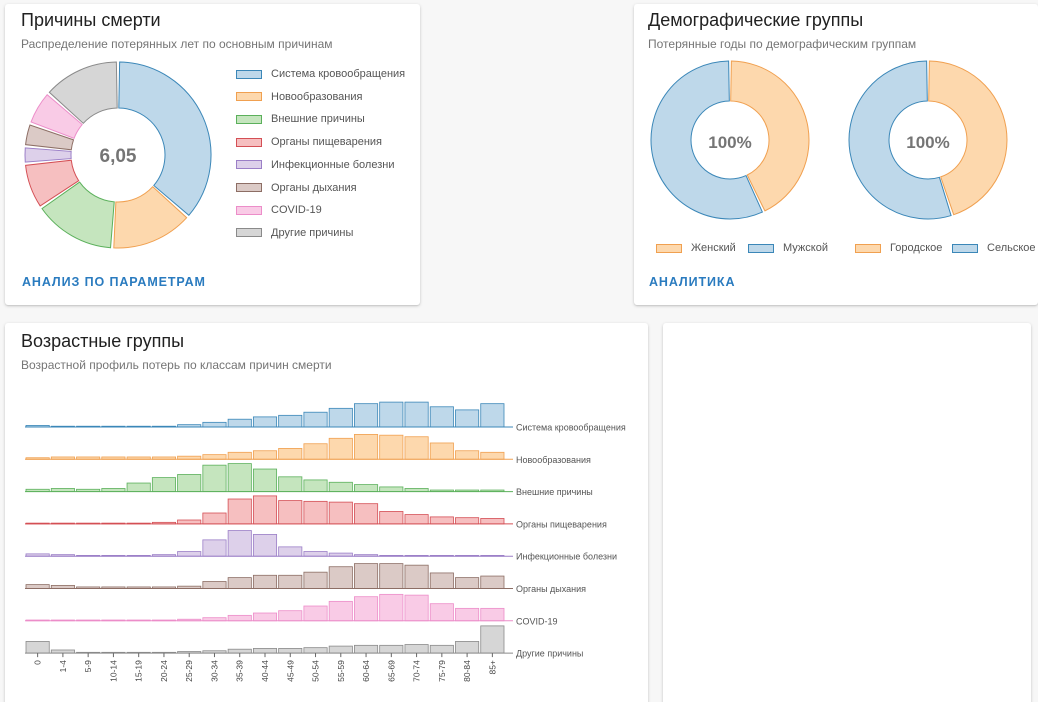 The image size is (1038, 702). I want to click on legend-item-female: Женский, so click(696, 248).